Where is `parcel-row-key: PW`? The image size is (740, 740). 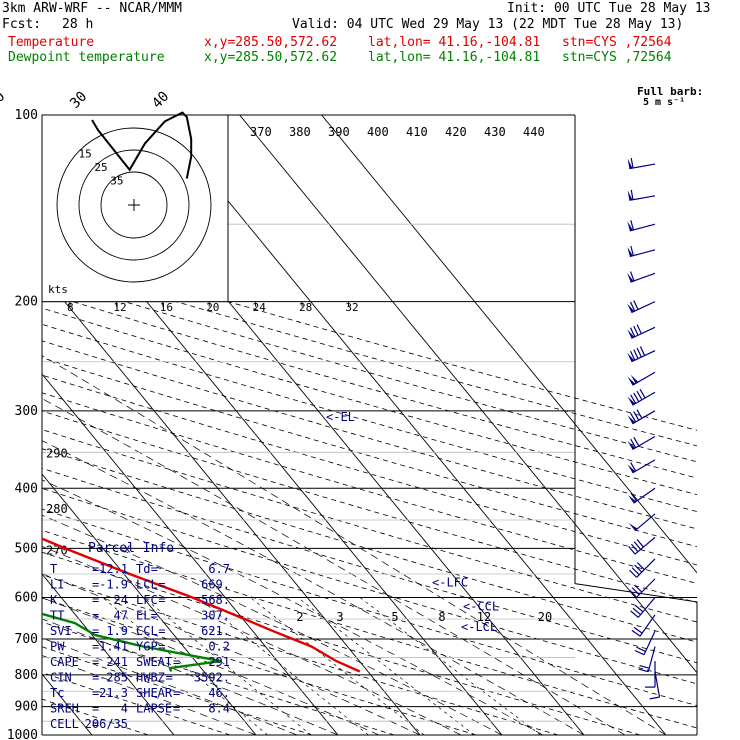
parcel-row-key: PW is located at coordinates (57, 647).